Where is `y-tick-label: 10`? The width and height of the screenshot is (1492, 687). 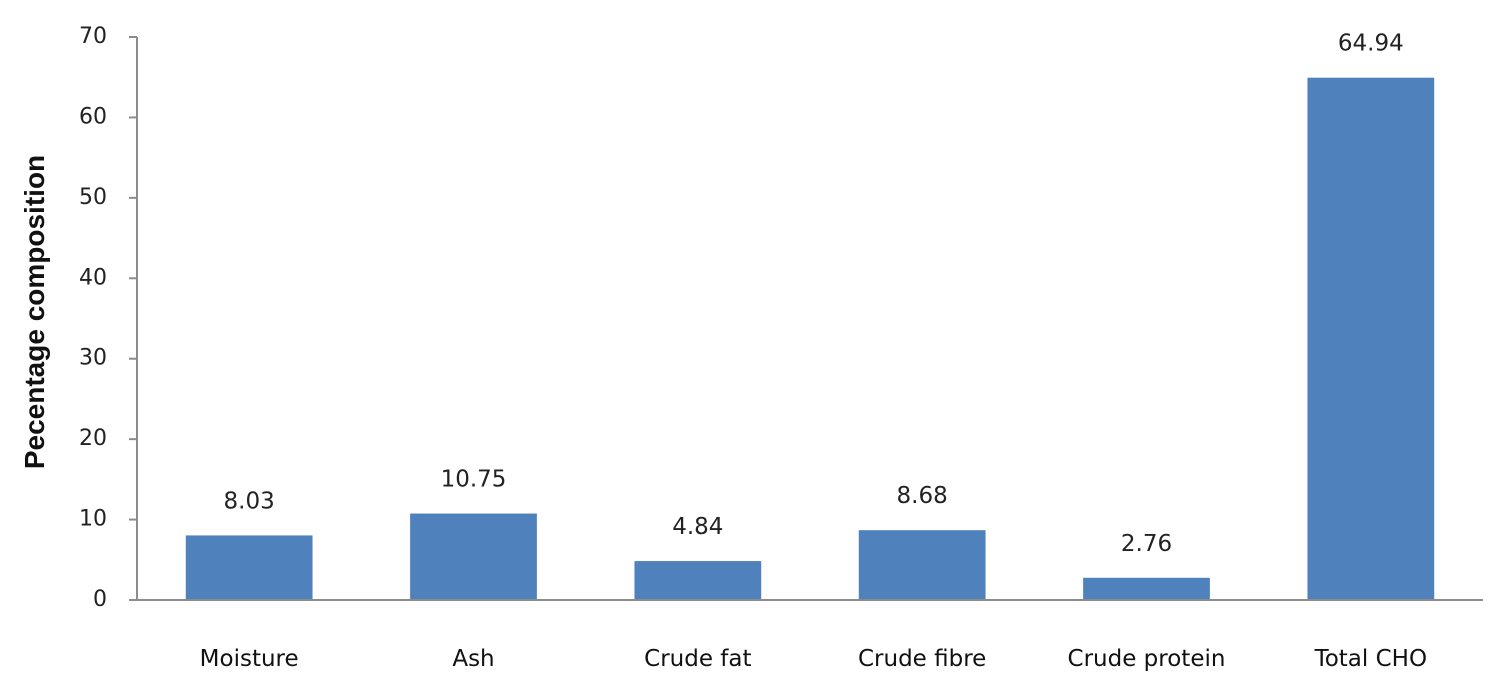 y-tick-label: 10 is located at coordinates (93, 519).